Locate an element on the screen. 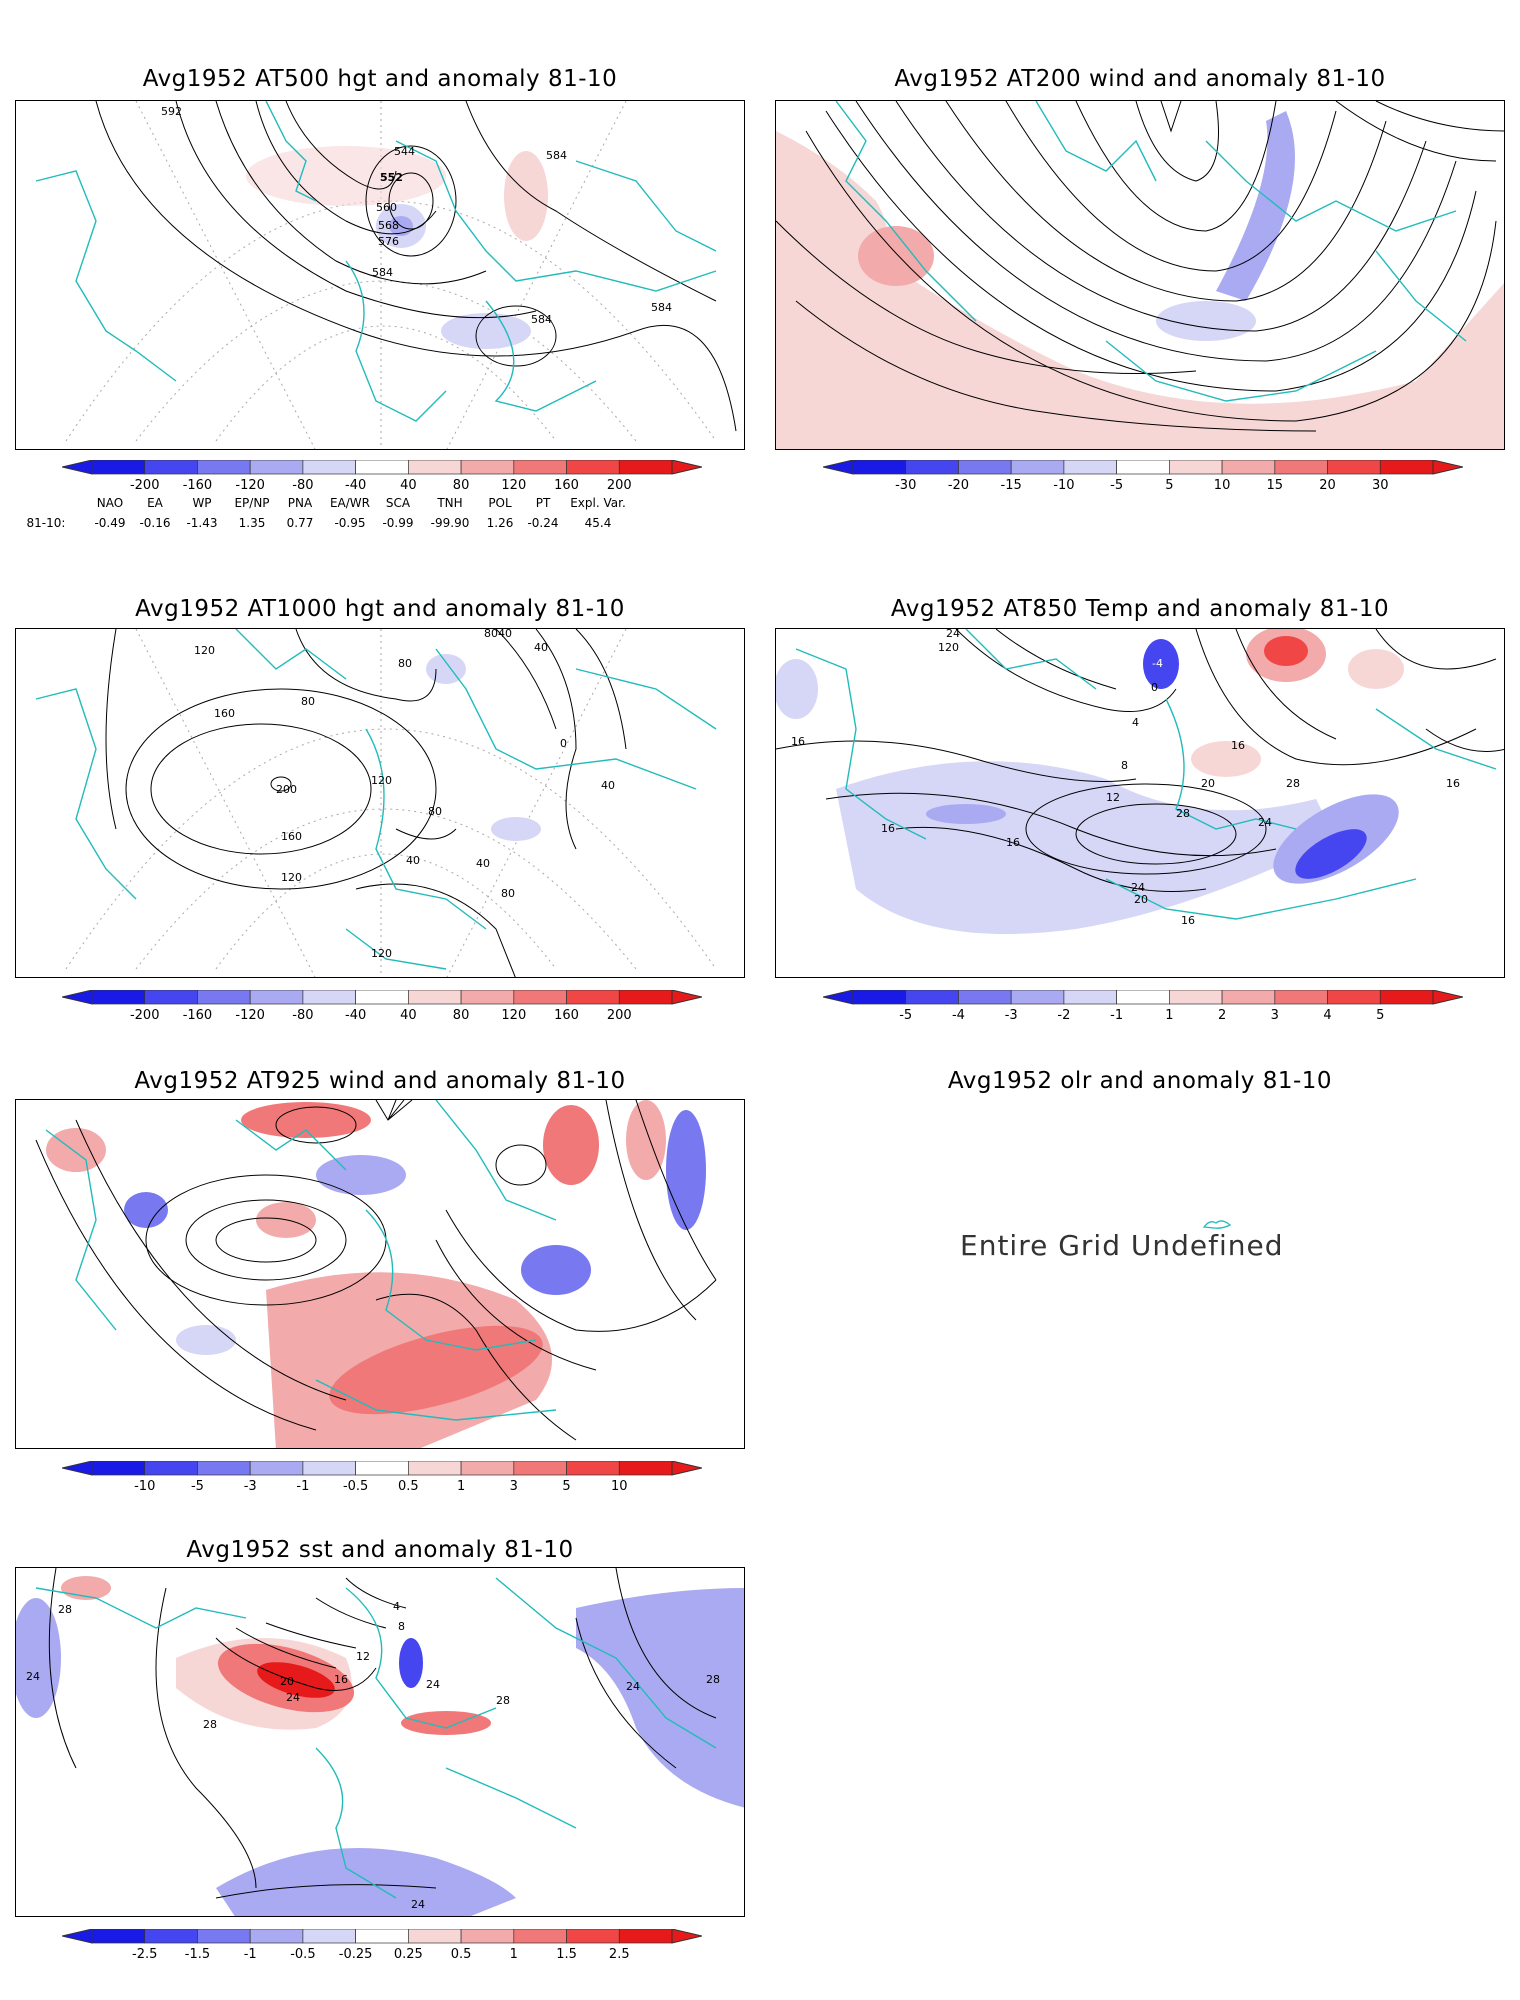 Image resolution: width=1520 pixels, height=2000 pixels. map-sst: 28 24 4 8 12 16 20 24 28 28 24 28 24 24 is located at coordinates (380, 1742).